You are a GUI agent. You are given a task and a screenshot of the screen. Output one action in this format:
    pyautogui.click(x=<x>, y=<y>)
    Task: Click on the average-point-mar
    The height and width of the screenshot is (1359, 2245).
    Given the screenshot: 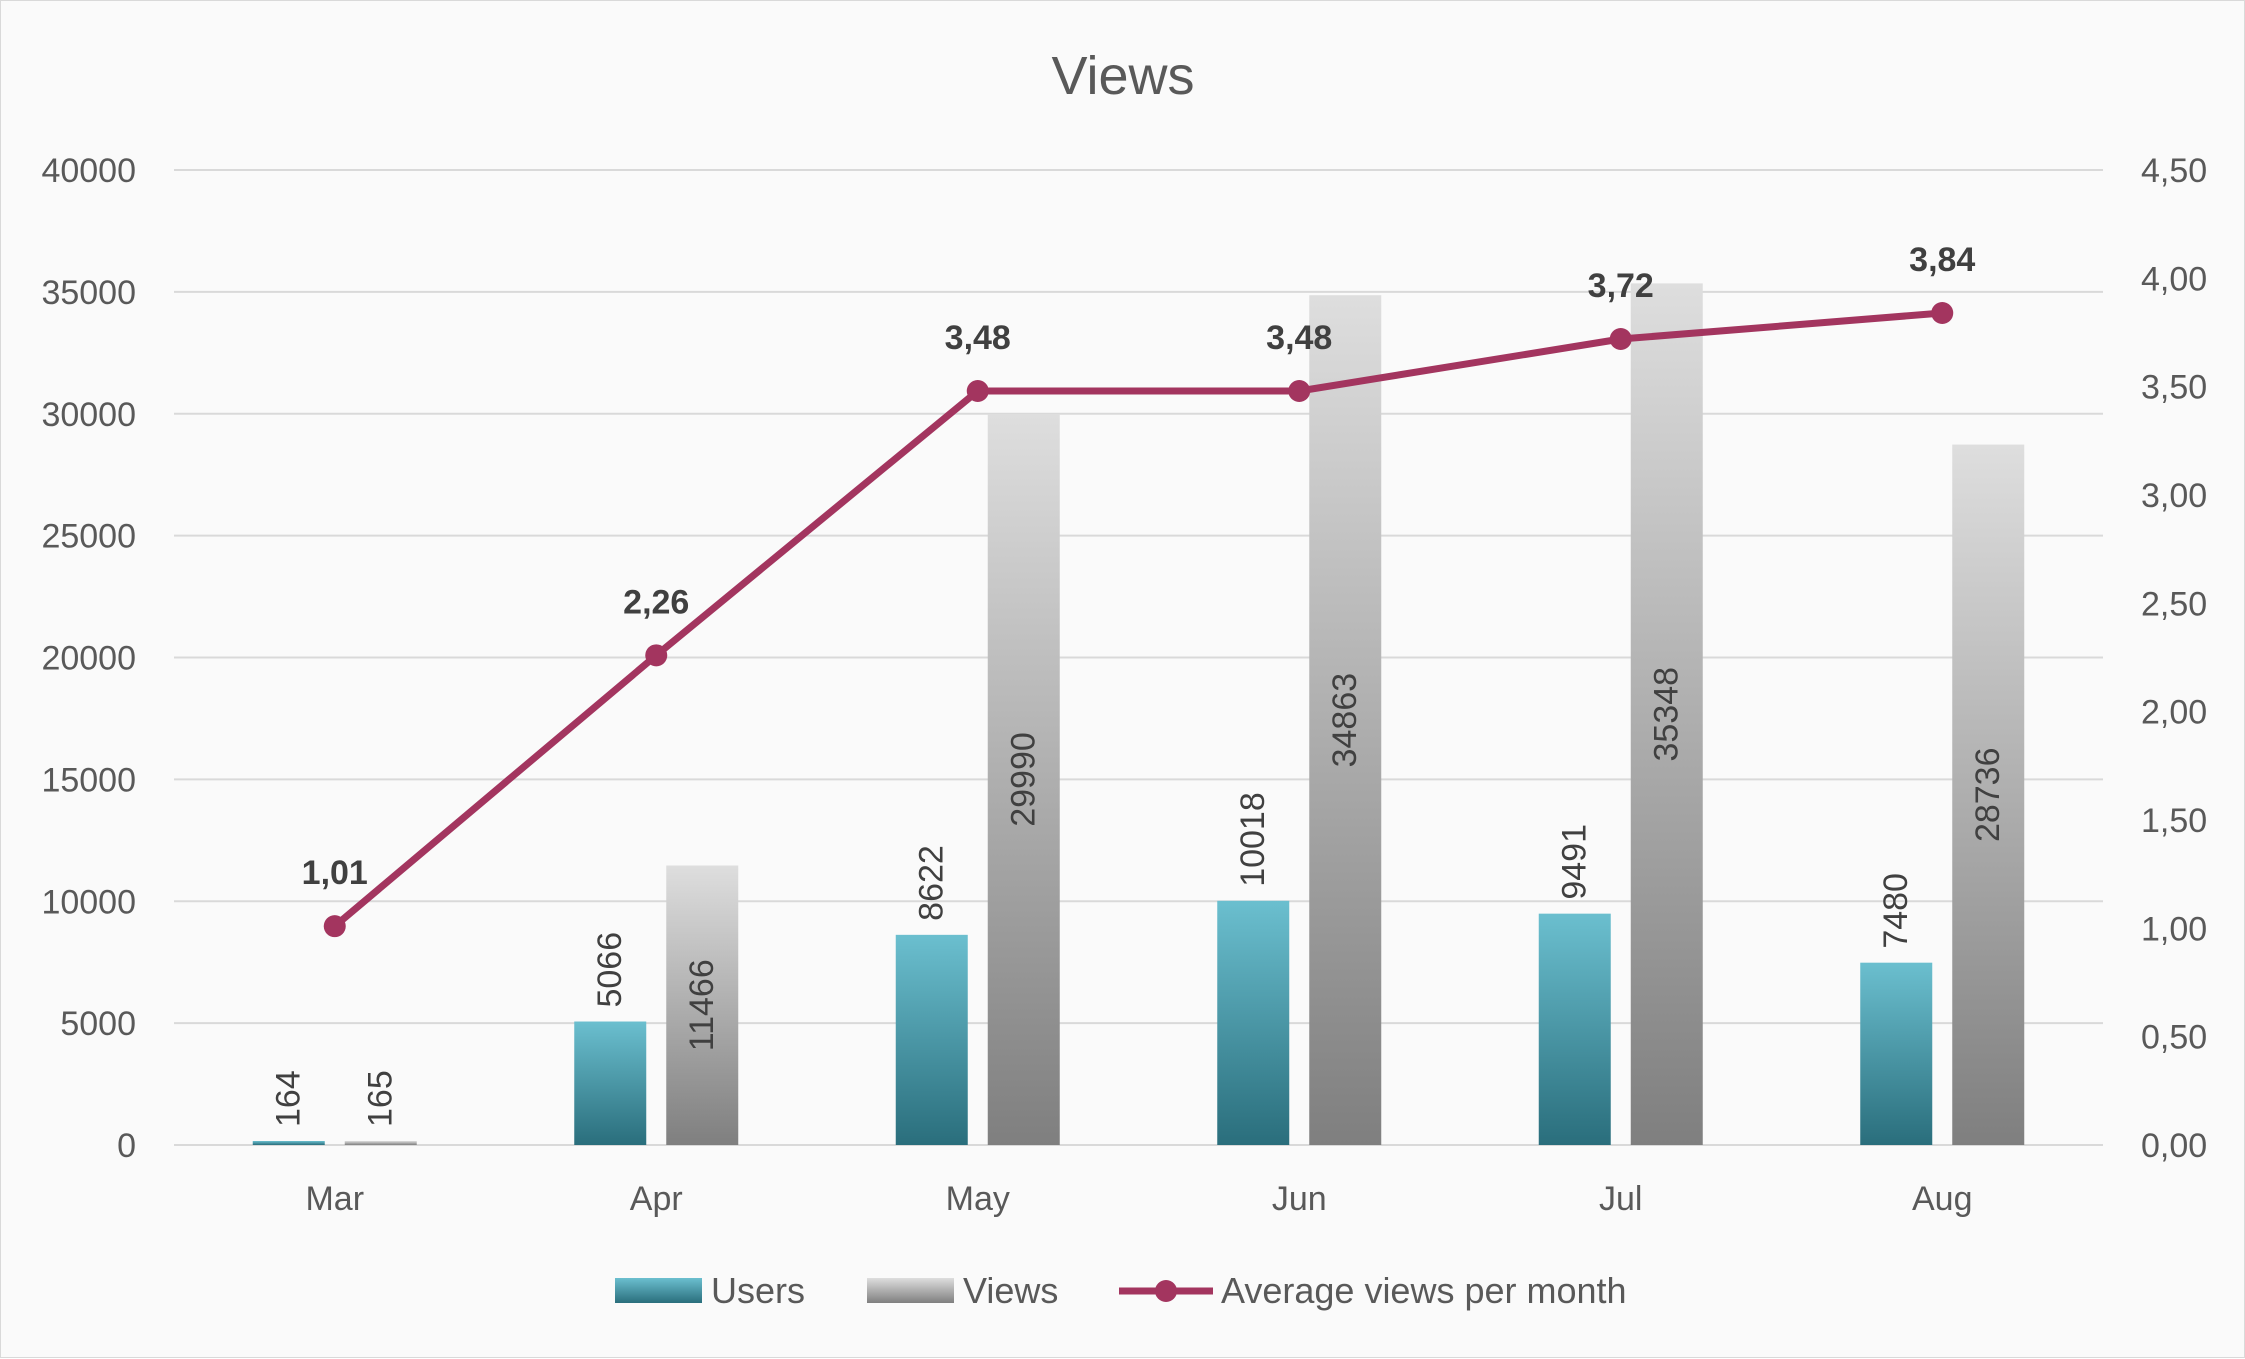 What is the action you would take?
    pyautogui.click(x=334, y=926)
    